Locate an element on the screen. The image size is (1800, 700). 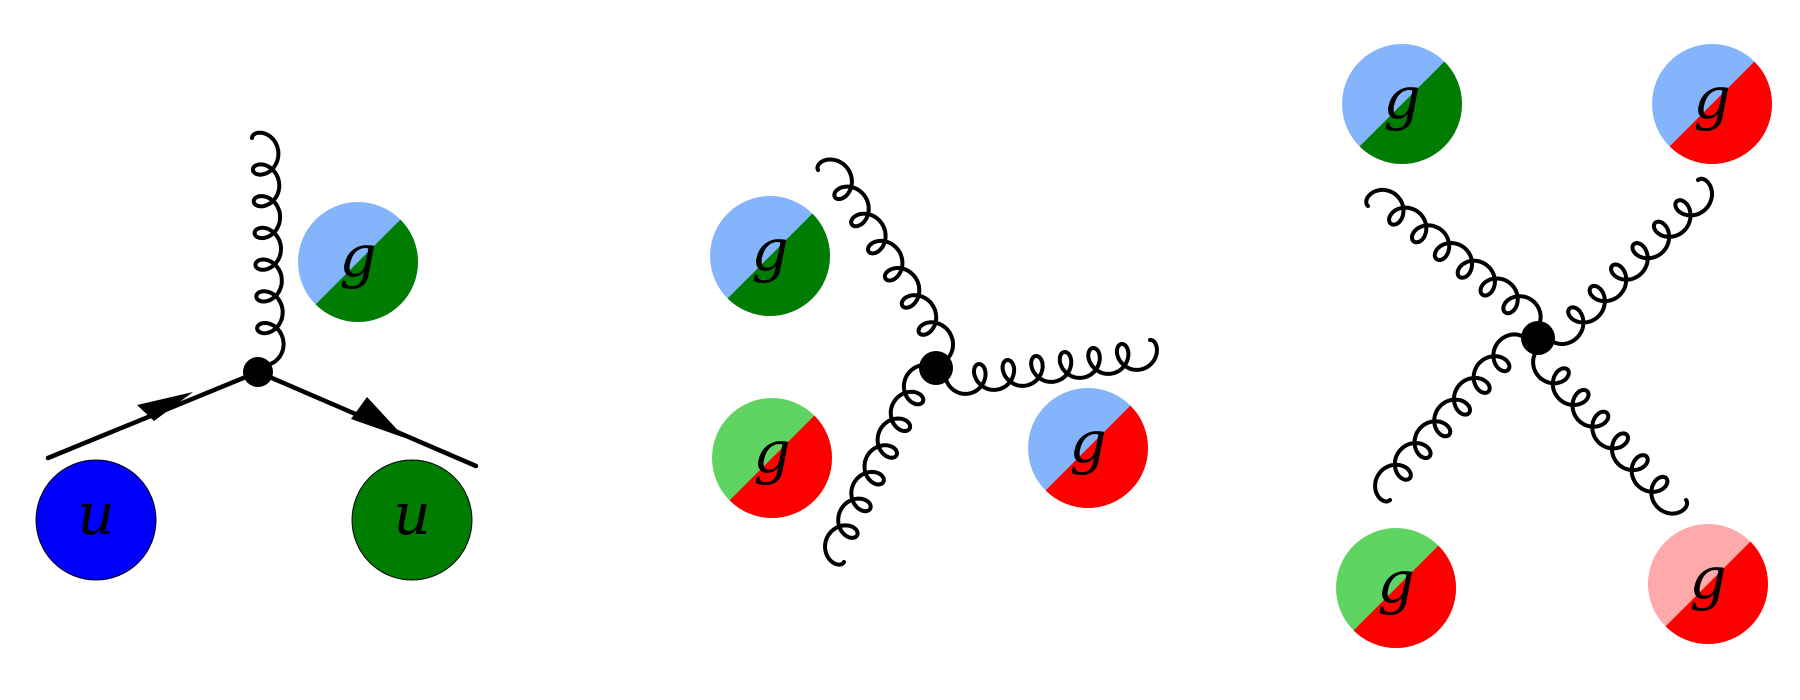
gluon-line-upper-right is located at coordinates (1629, 261).